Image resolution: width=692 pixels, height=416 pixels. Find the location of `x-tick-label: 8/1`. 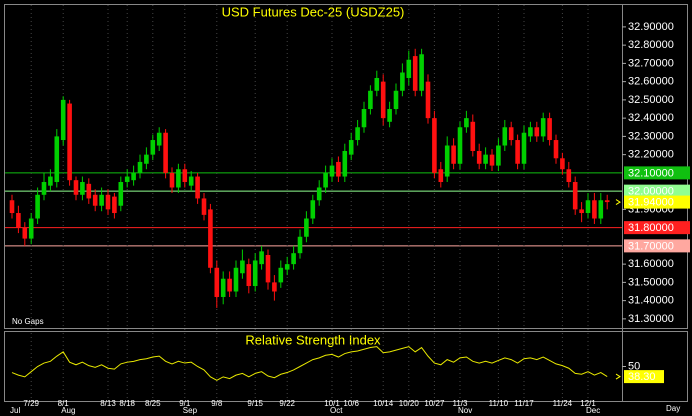

x-tick-label: 8/1 is located at coordinates (64, 403).